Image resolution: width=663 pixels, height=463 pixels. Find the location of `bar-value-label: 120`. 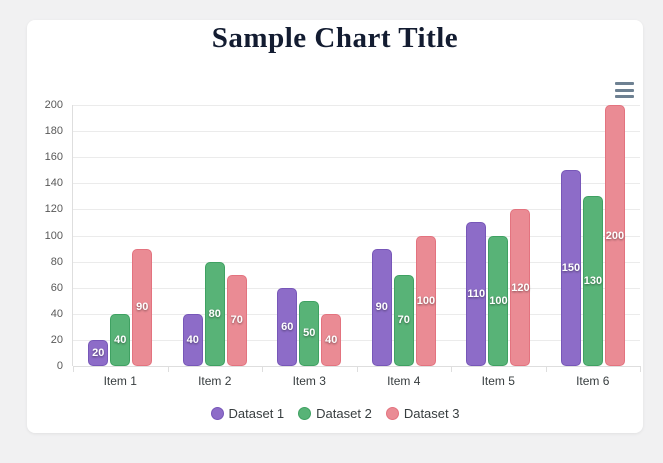

bar-value-label: 120 is located at coordinates (520, 287).